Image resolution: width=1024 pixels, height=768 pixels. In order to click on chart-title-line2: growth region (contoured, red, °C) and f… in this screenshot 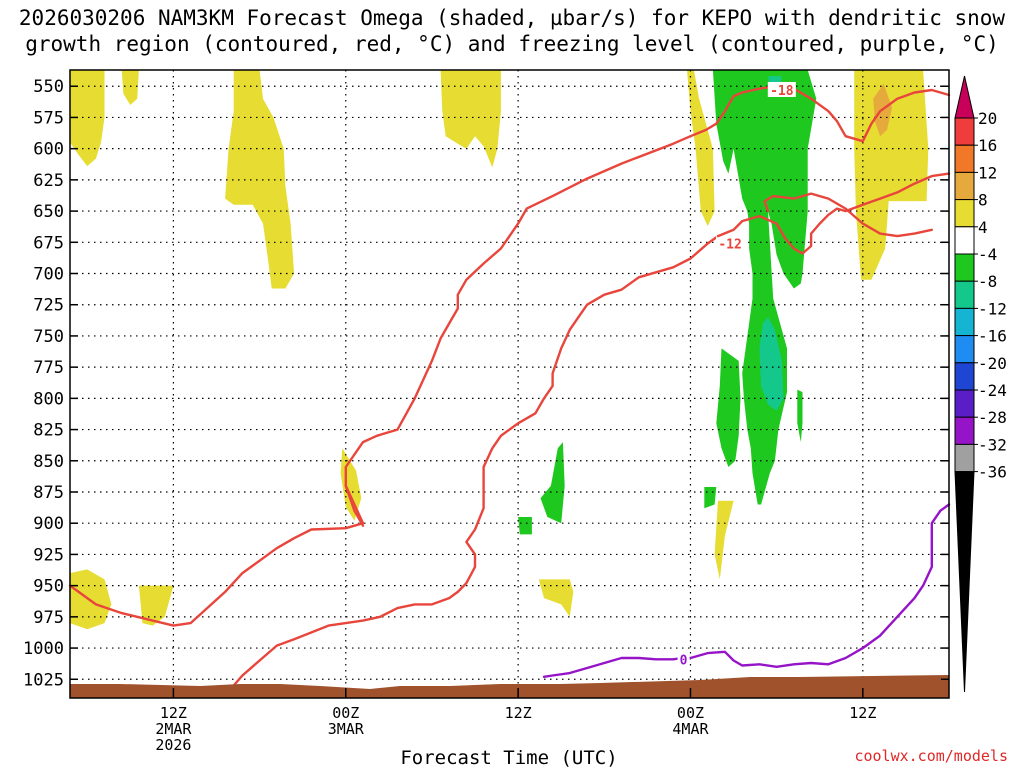, I will do `click(512, 44)`.